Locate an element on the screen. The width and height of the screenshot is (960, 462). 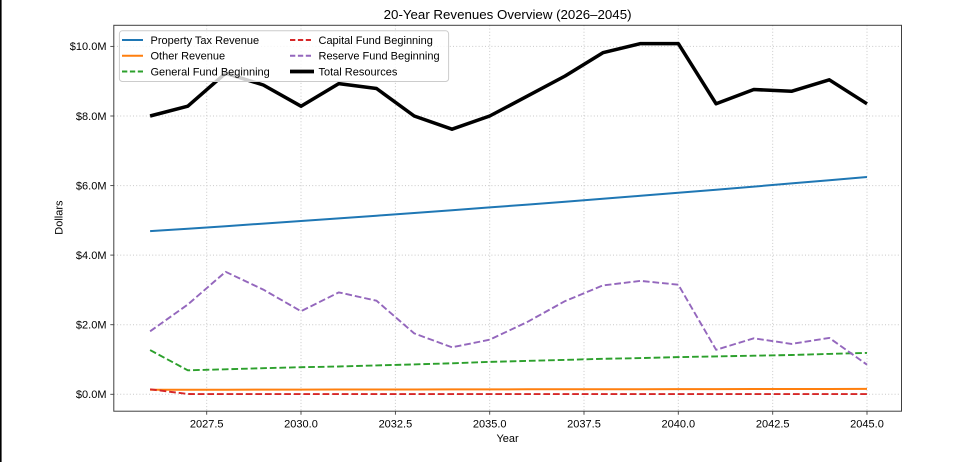
svg-text: Other Revenue is located at coordinates (188, 57).